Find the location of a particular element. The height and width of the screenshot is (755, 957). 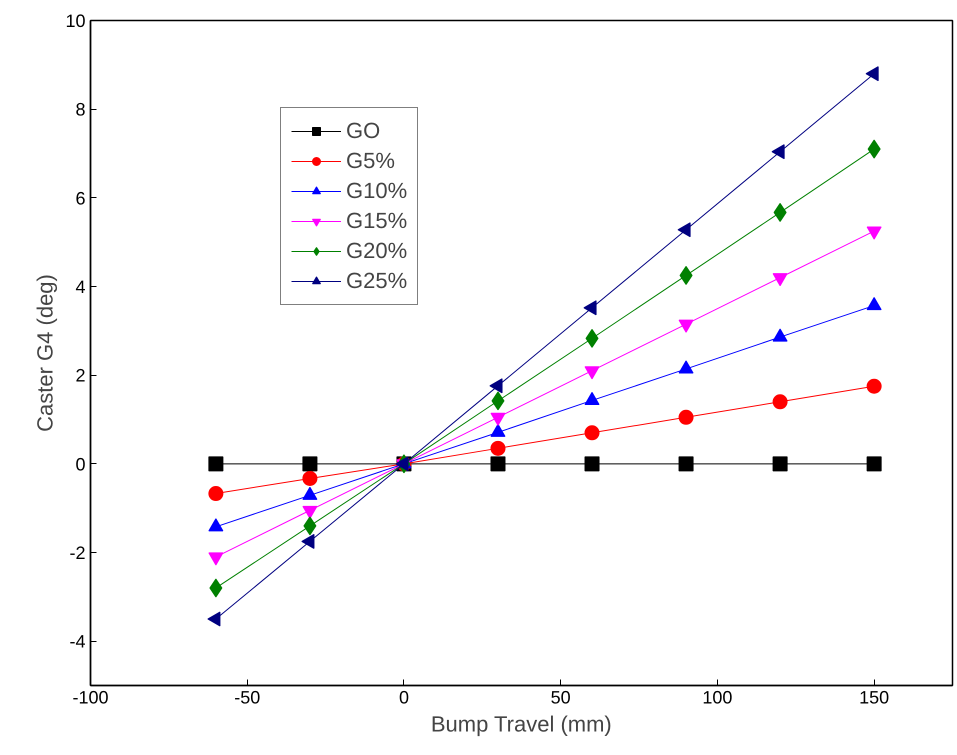

legend-label: GO is located at coordinates (363, 131).